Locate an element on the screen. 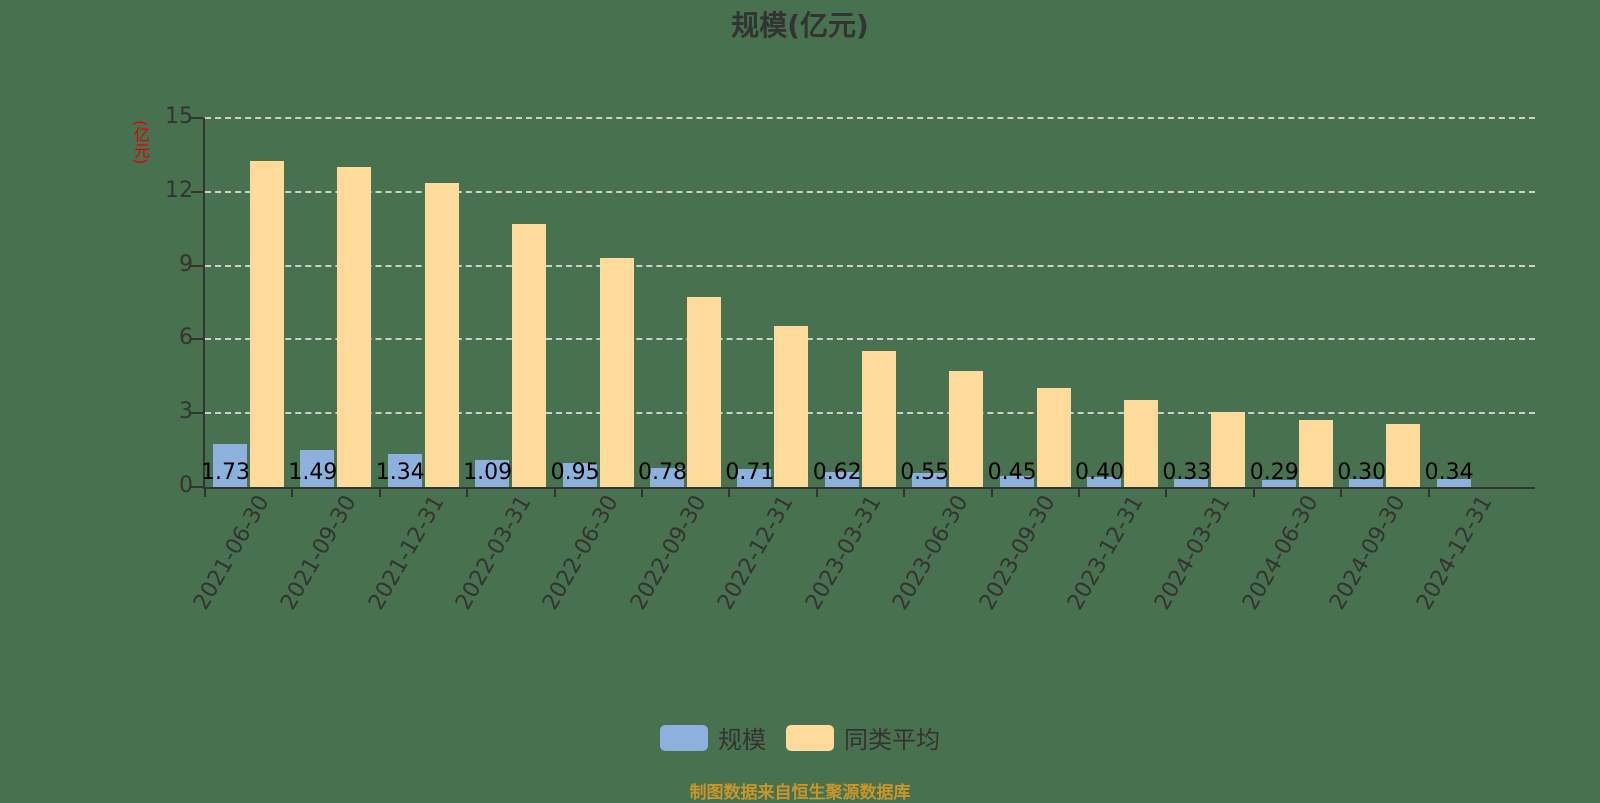 The image size is (1600, 803). x-tick-label: 2021-09-30 is located at coordinates (319, 553).